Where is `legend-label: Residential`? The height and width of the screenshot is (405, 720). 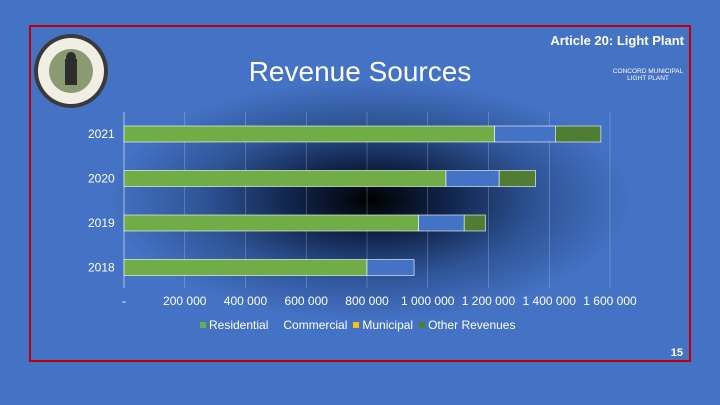
legend-label: Residential is located at coordinates (239, 325).